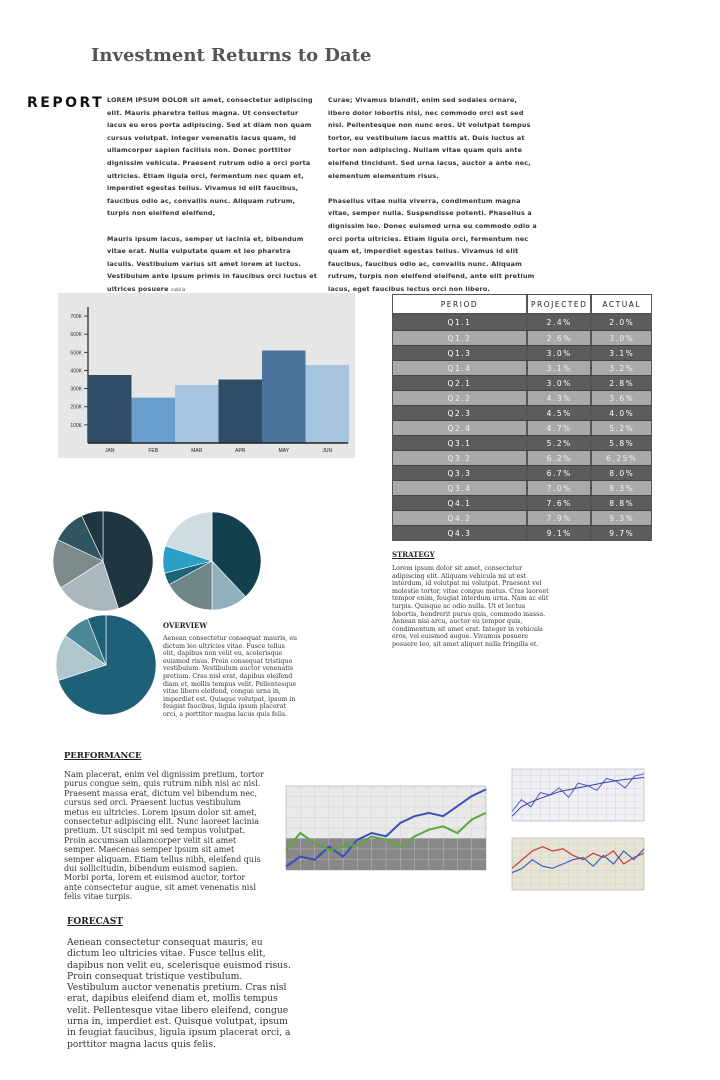  What do you see at coordinates (522, 305) in the screenshot?
I see `table-header-row: PERIOD PROJECTED ACTUAL` at bounding box center [522, 305].